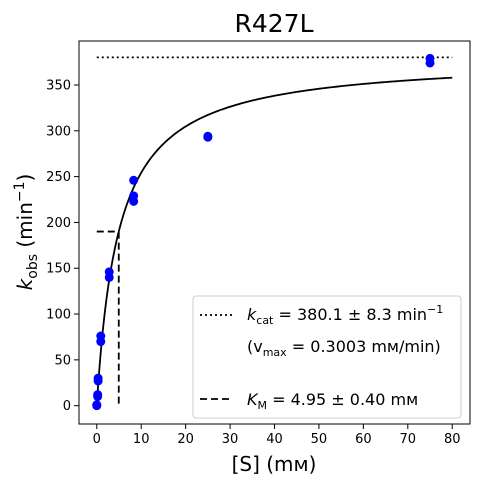  What do you see at coordinates (319, 439) in the screenshot?
I see `x-tick-label: 50` at bounding box center [319, 439].